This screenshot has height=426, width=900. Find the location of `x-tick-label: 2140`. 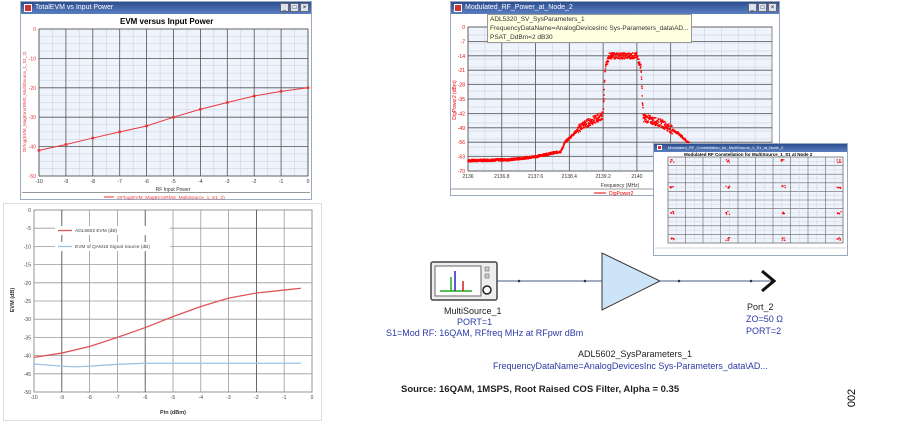

x-tick-label: 2140 is located at coordinates (636, 177).